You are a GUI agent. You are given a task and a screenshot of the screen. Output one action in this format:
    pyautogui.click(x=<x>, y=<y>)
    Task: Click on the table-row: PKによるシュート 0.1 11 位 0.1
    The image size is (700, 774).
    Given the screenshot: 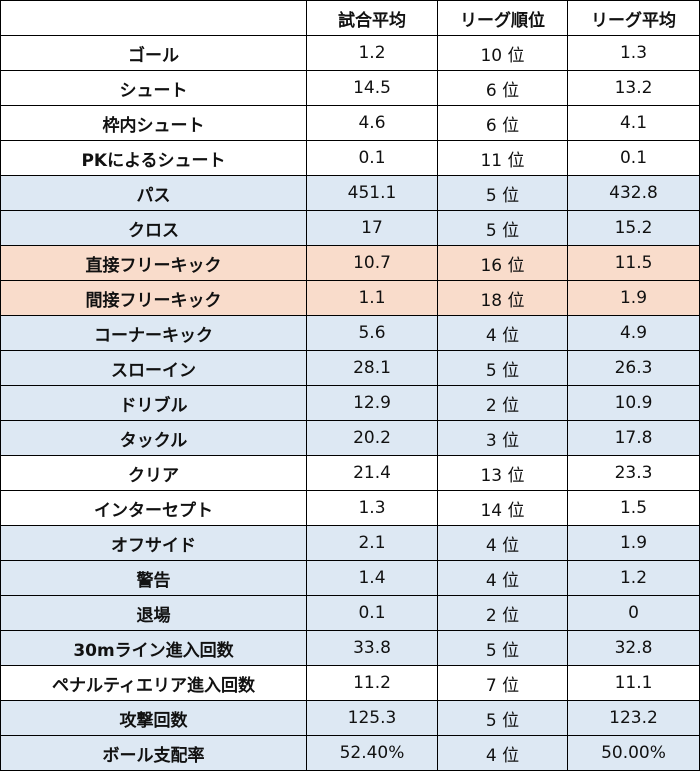 What is the action you would take?
    pyautogui.click(x=350, y=158)
    